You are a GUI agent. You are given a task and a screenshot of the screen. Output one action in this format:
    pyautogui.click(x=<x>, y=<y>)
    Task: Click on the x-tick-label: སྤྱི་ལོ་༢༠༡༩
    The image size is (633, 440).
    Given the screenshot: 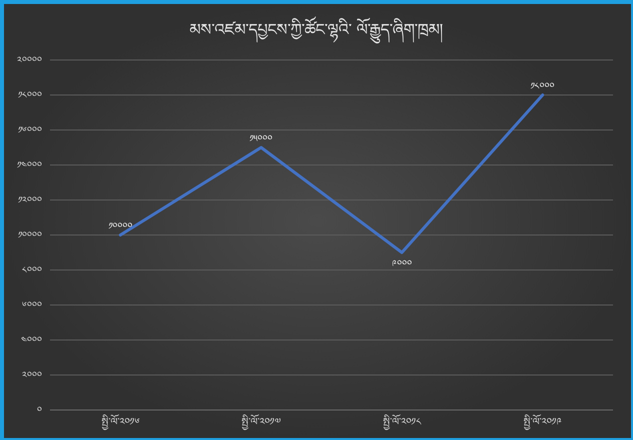 What is the action you would take?
    pyautogui.click(x=543, y=422)
    